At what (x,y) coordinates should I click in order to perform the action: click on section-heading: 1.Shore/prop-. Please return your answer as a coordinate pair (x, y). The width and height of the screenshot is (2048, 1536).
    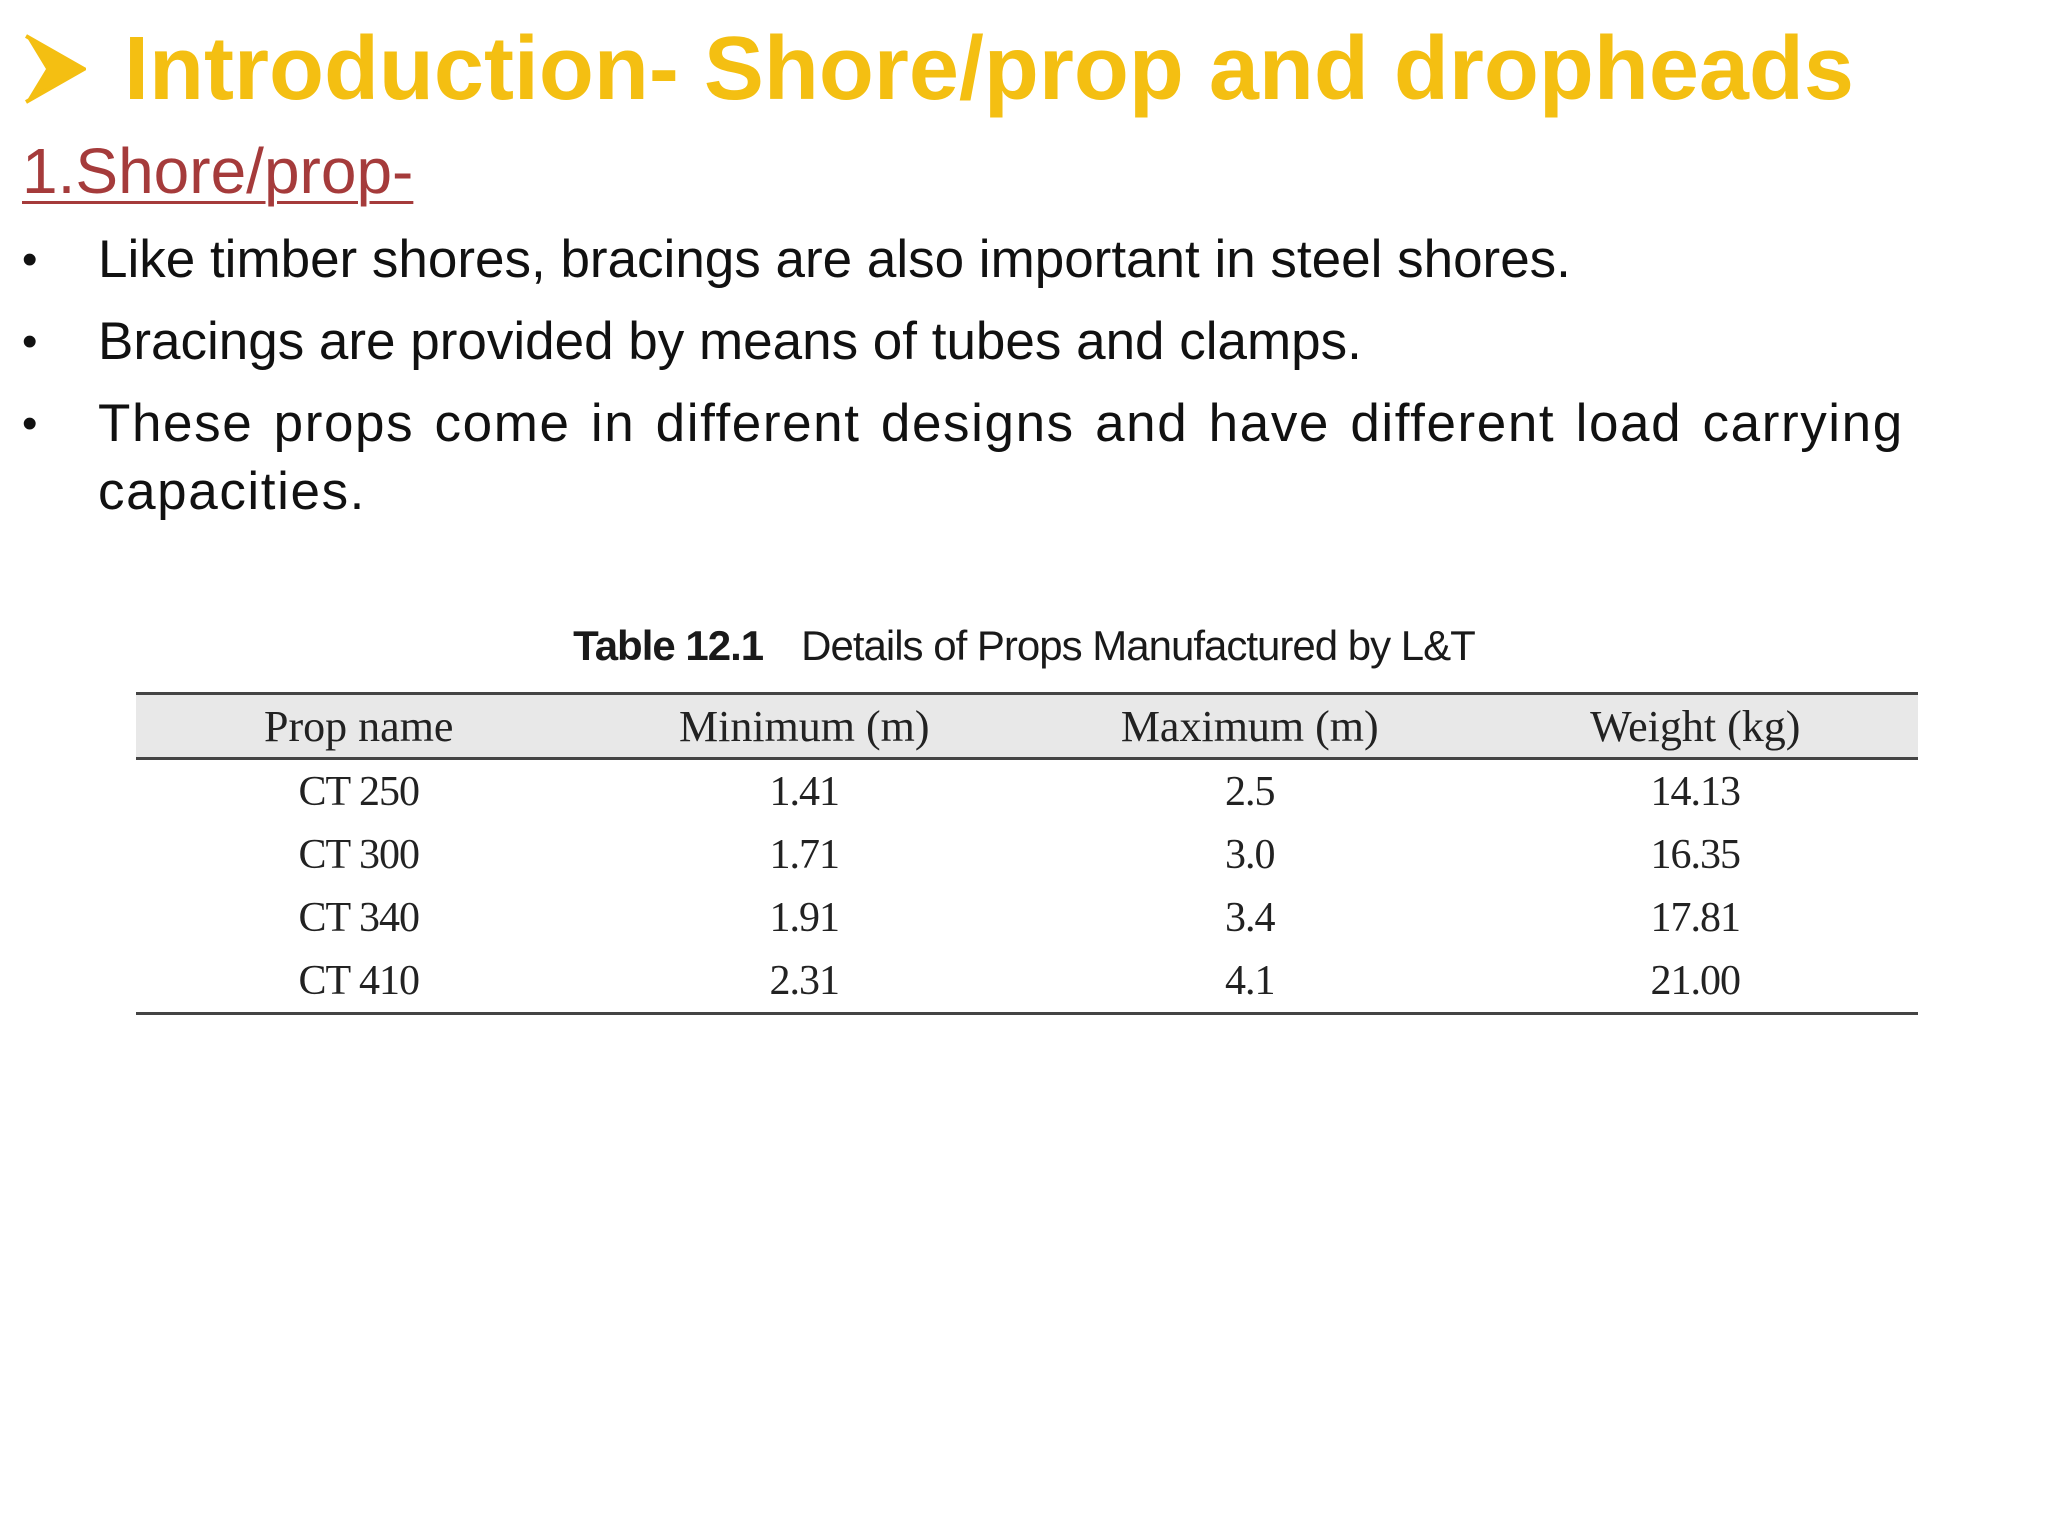
    Looking at the image, I should click on (218, 171).